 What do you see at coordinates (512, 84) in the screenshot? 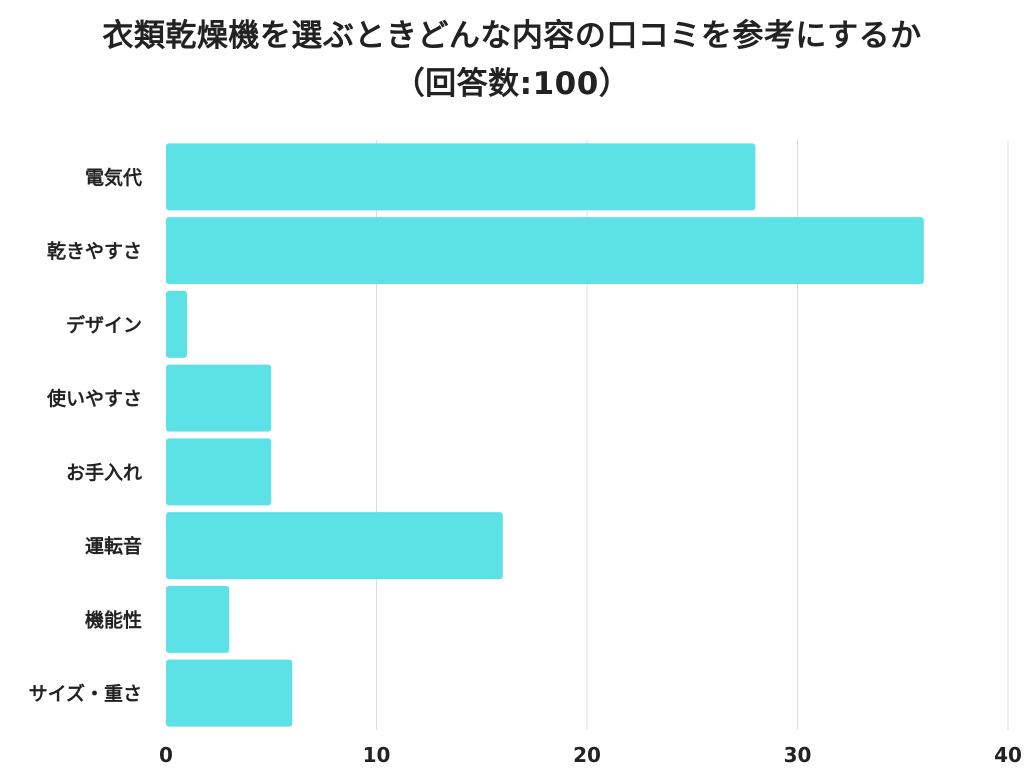
I see `chart-subtitle: （回答数:100）` at bounding box center [512, 84].